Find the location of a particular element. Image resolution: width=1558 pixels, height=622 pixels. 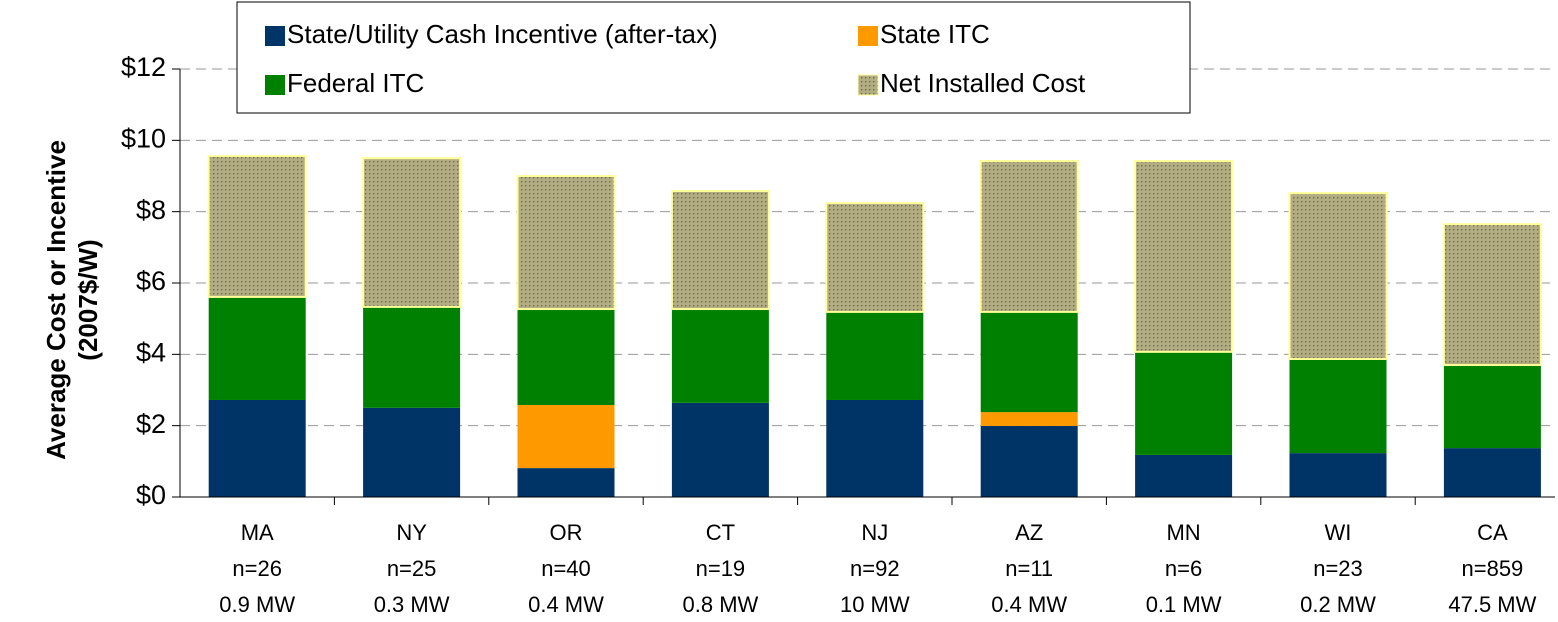

x-tick-label: WI is located at coordinates (1338, 532).